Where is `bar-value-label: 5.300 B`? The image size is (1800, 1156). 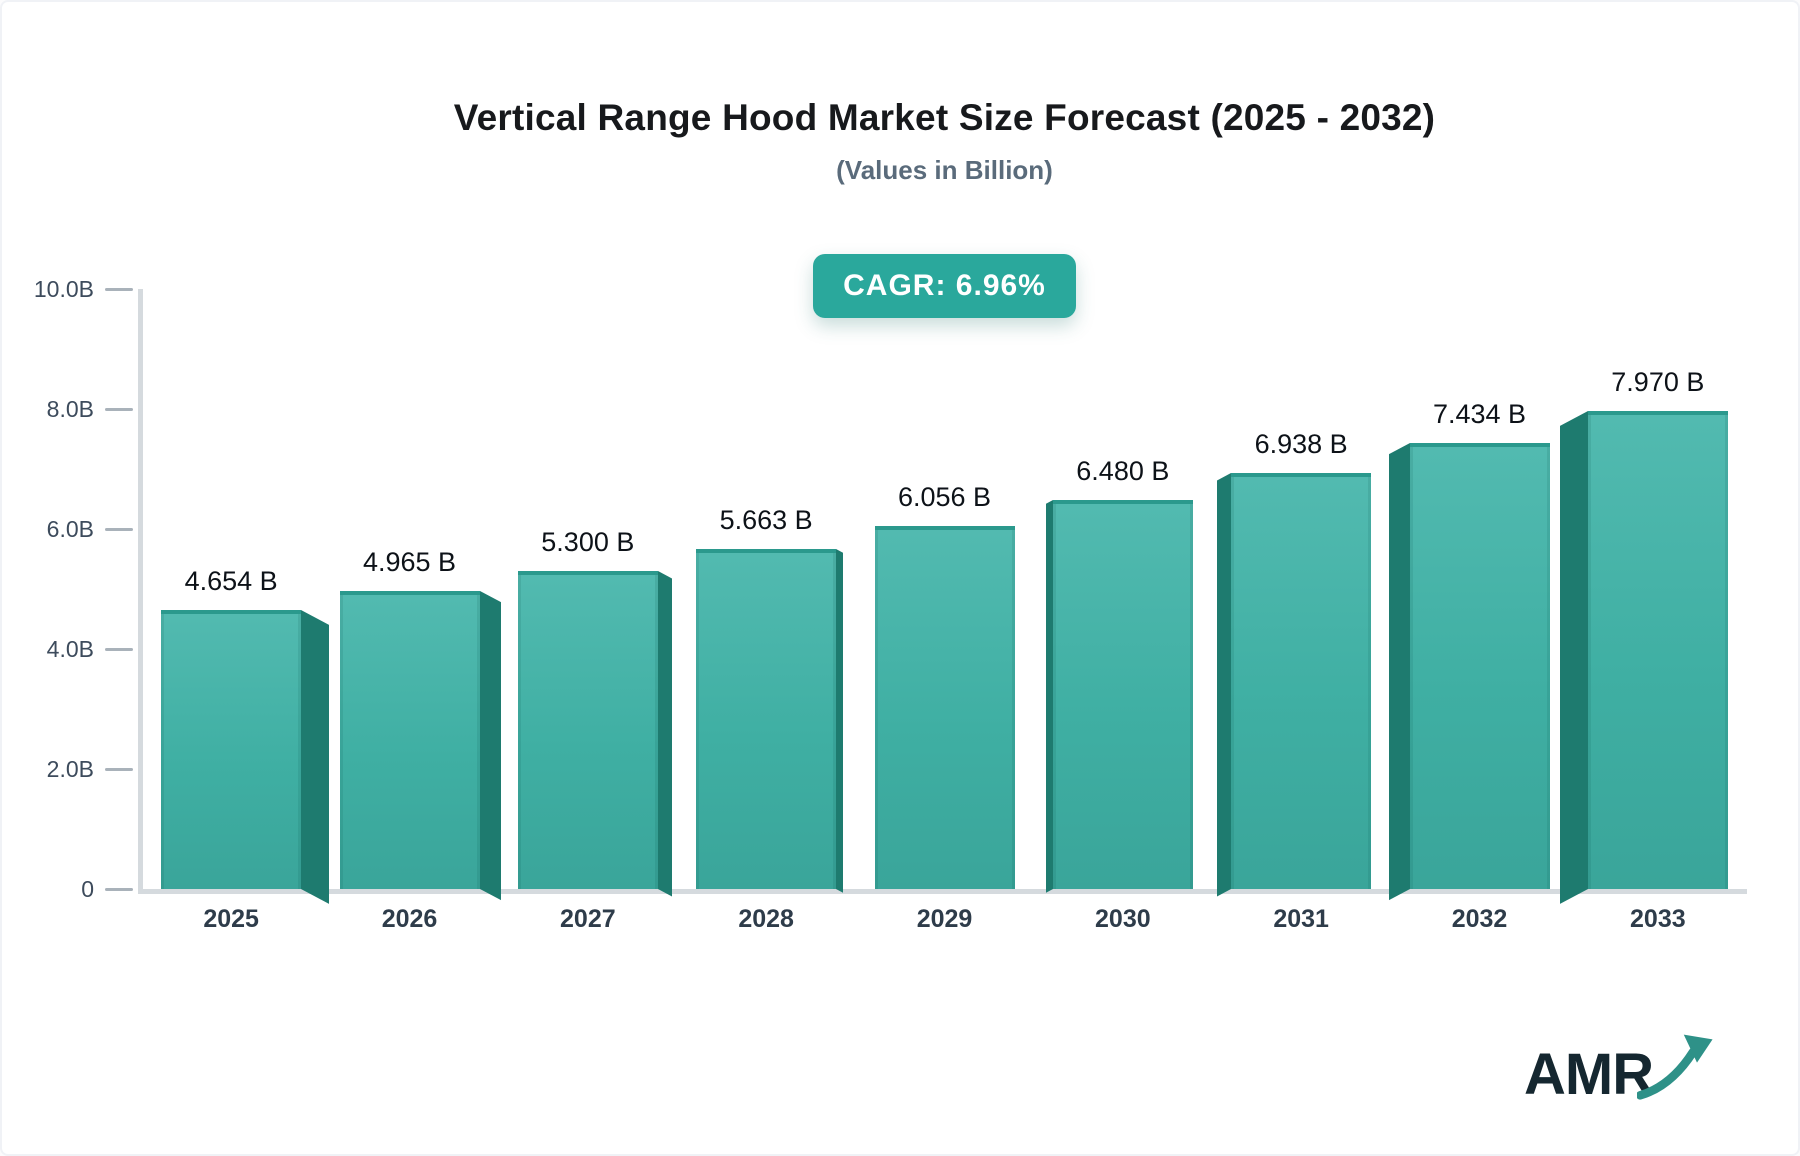 bar-value-label: 5.300 B is located at coordinates (588, 542).